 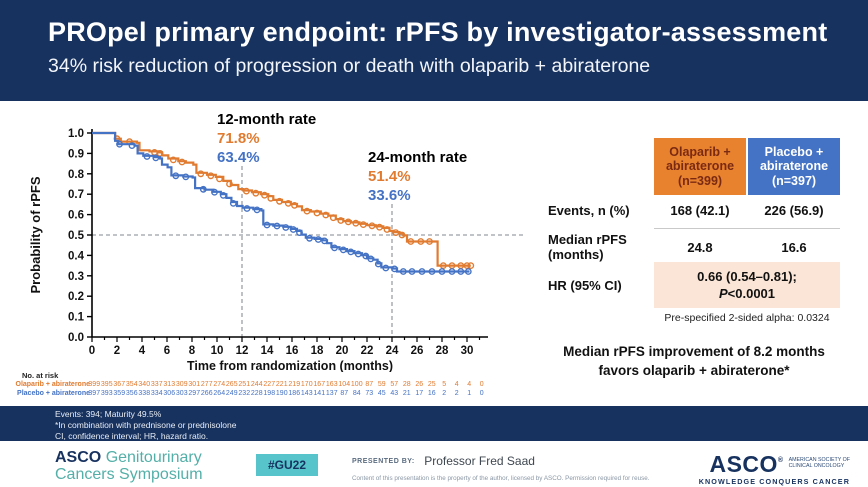 What do you see at coordinates (131, 384) in the screenshot?
I see `at-risk-count: 354` at bounding box center [131, 384].